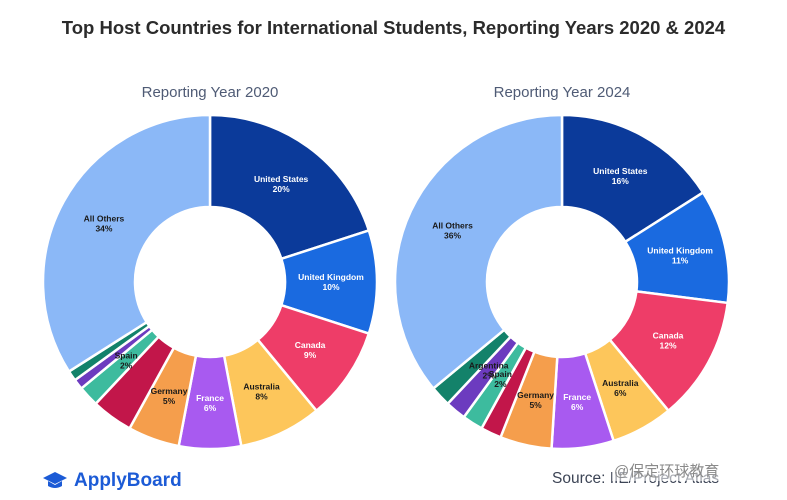 This screenshot has width=787, height=500. Describe the element at coordinates (680, 256) in the screenshot. I see `slice-label-united-kingdom-2024: United Kingdom 11%` at that location.